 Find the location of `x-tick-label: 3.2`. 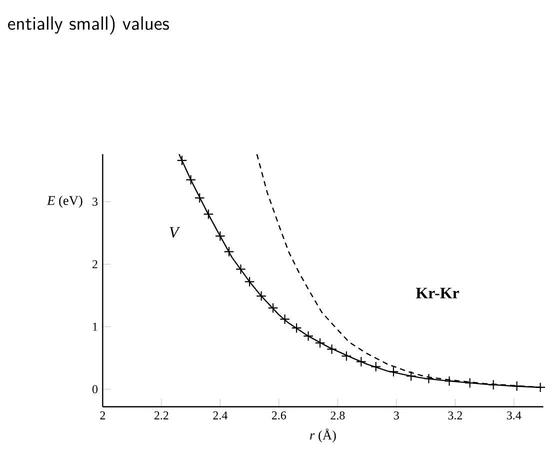

x-tick-label: 3.2 is located at coordinates (455, 416).